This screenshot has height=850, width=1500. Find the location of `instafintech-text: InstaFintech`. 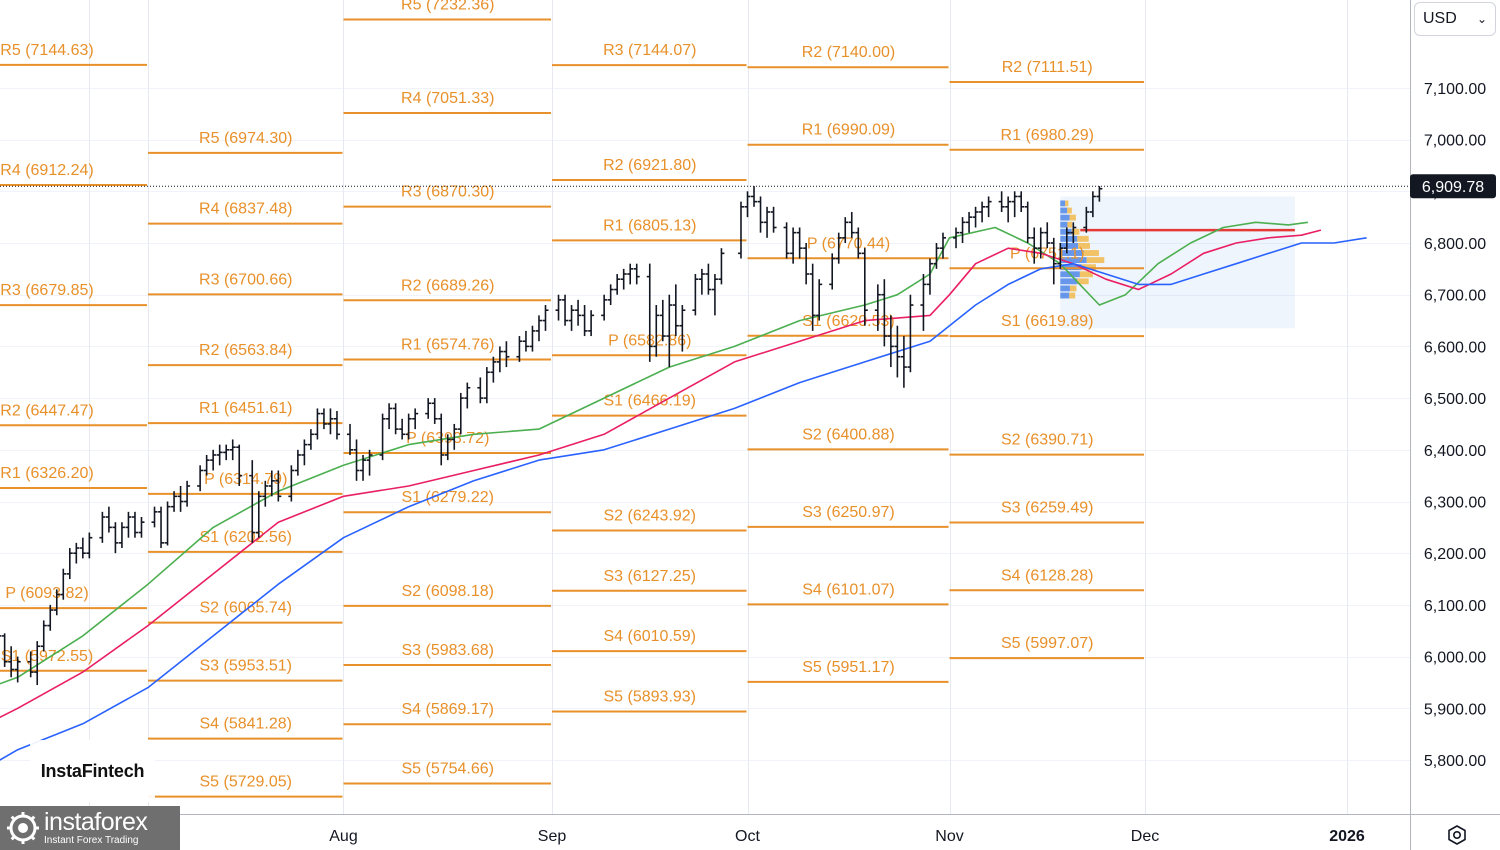

instafintech-text: InstaFintech is located at coordinates (92, 770).